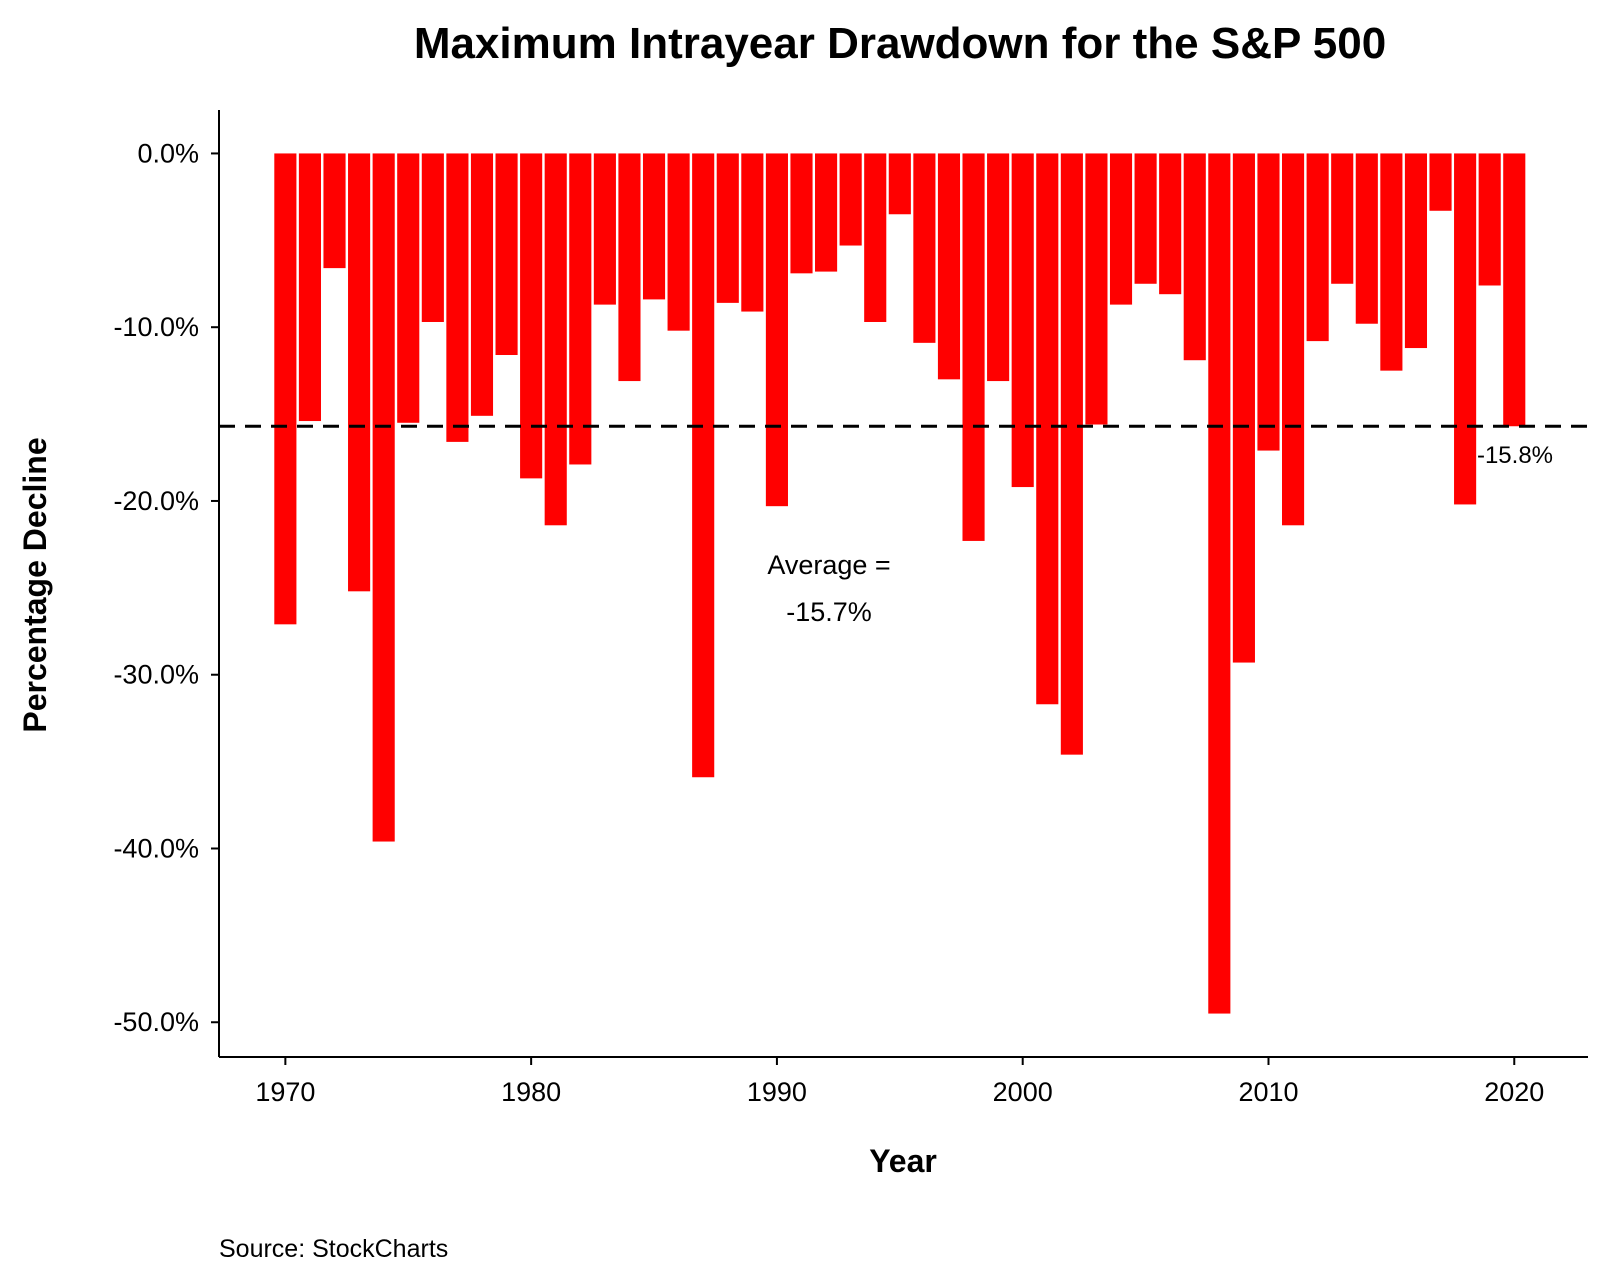 This screenshot has height=1280, width=1600. What do you see at coordinates (531, 1092) in the screenshot?
I see `x-tick-label: 1980` at bounding box center [531, 1092].